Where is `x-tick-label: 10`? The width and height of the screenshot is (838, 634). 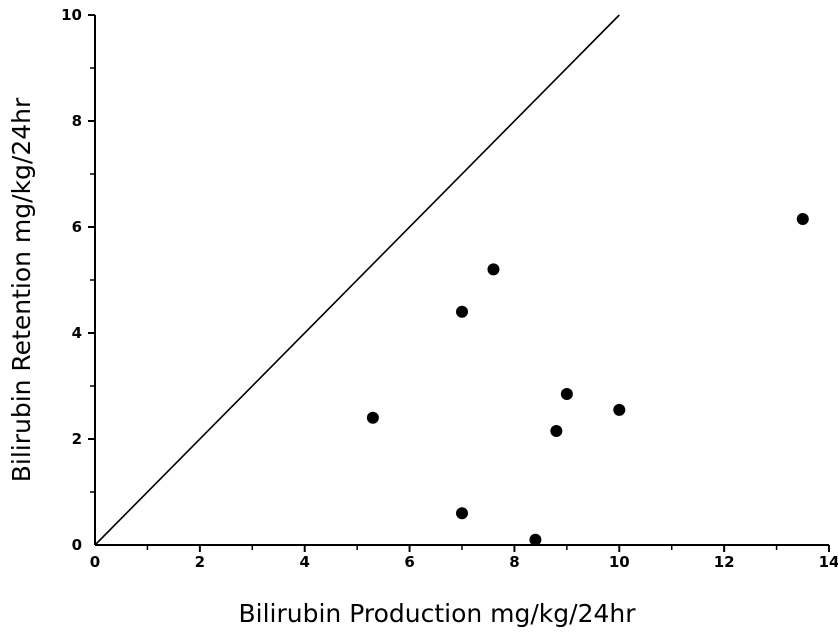
x-tick-label: 10 is located at coordinates (619, 562).